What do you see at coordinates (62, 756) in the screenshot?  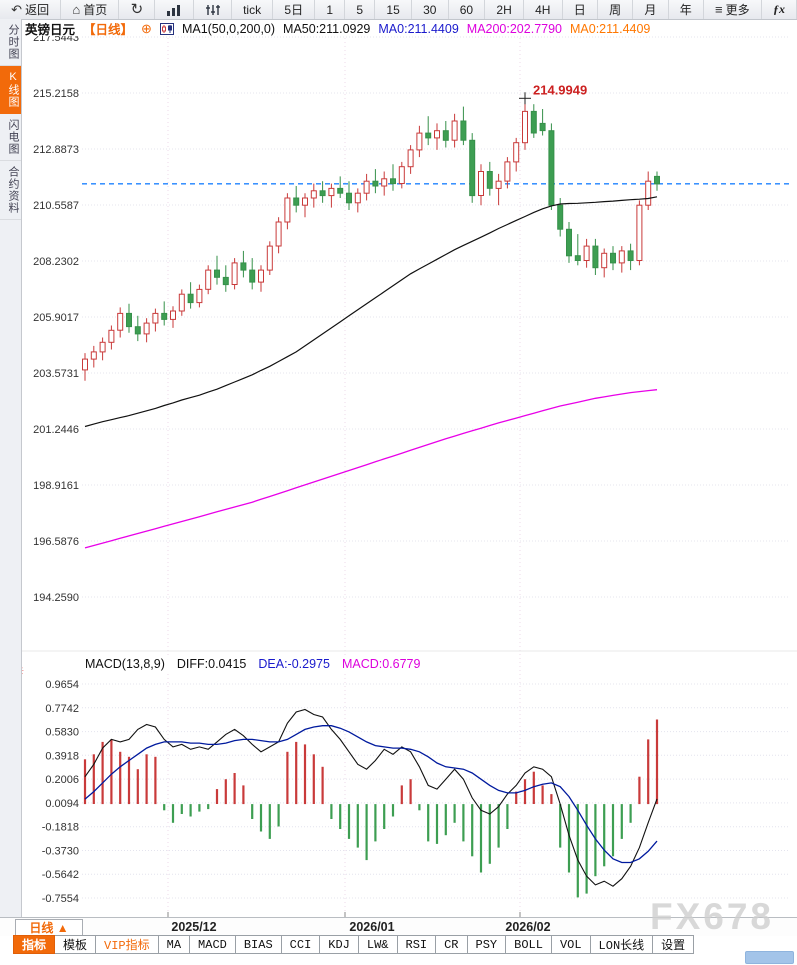 I see `svg-text: 0.3918` at bounding box center [62, 756].